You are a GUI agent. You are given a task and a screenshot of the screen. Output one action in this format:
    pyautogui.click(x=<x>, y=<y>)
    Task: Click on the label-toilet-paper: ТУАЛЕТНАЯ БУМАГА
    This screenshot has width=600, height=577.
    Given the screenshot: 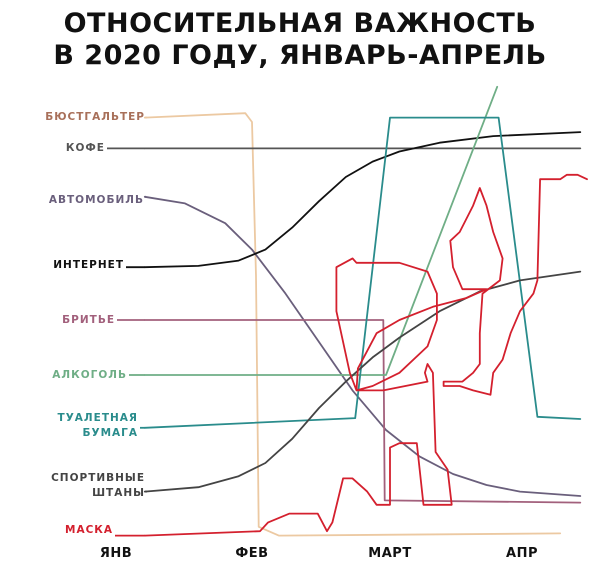 What is the action you would take?
    pyautogui.click(x=98, y=426)
    